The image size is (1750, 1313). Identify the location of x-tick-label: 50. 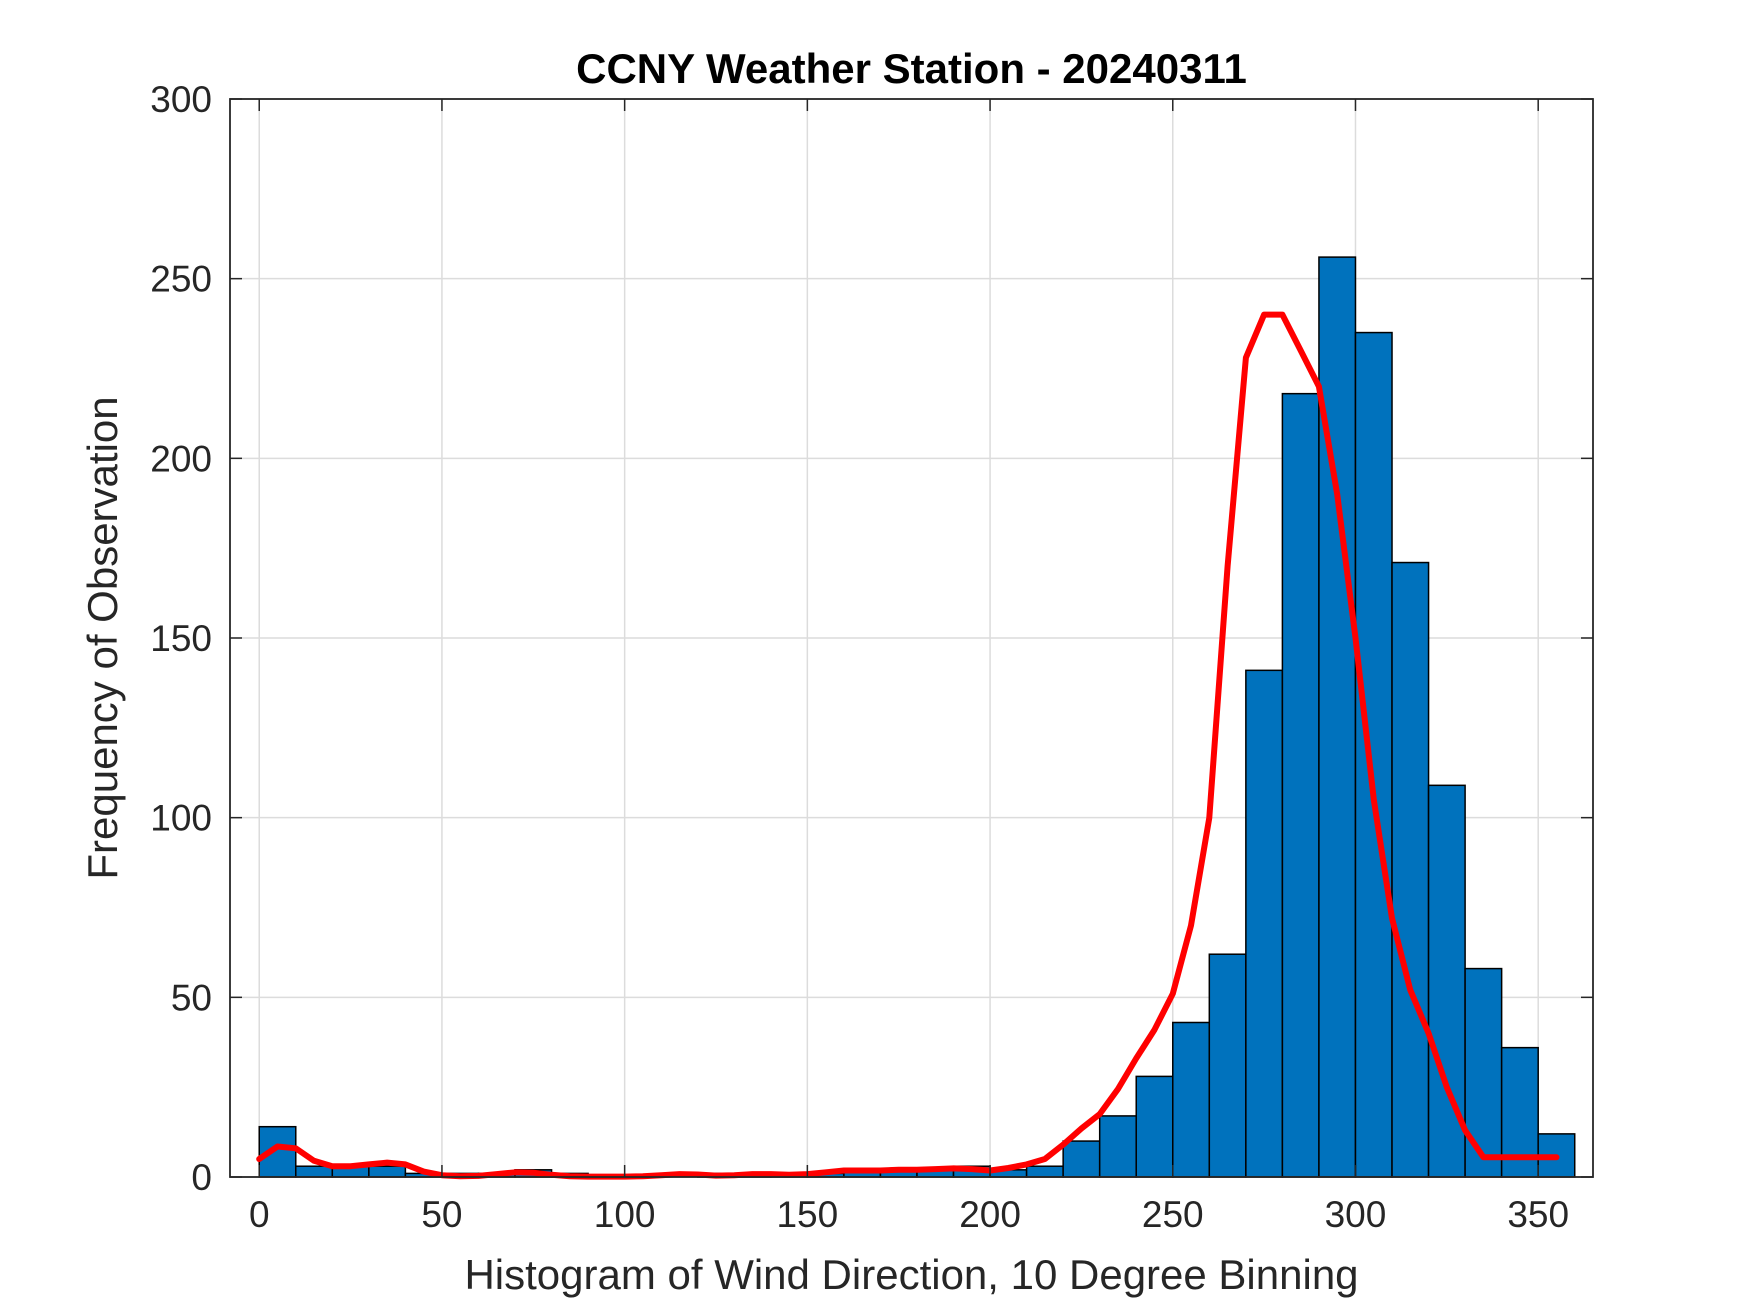
(441, 1214).